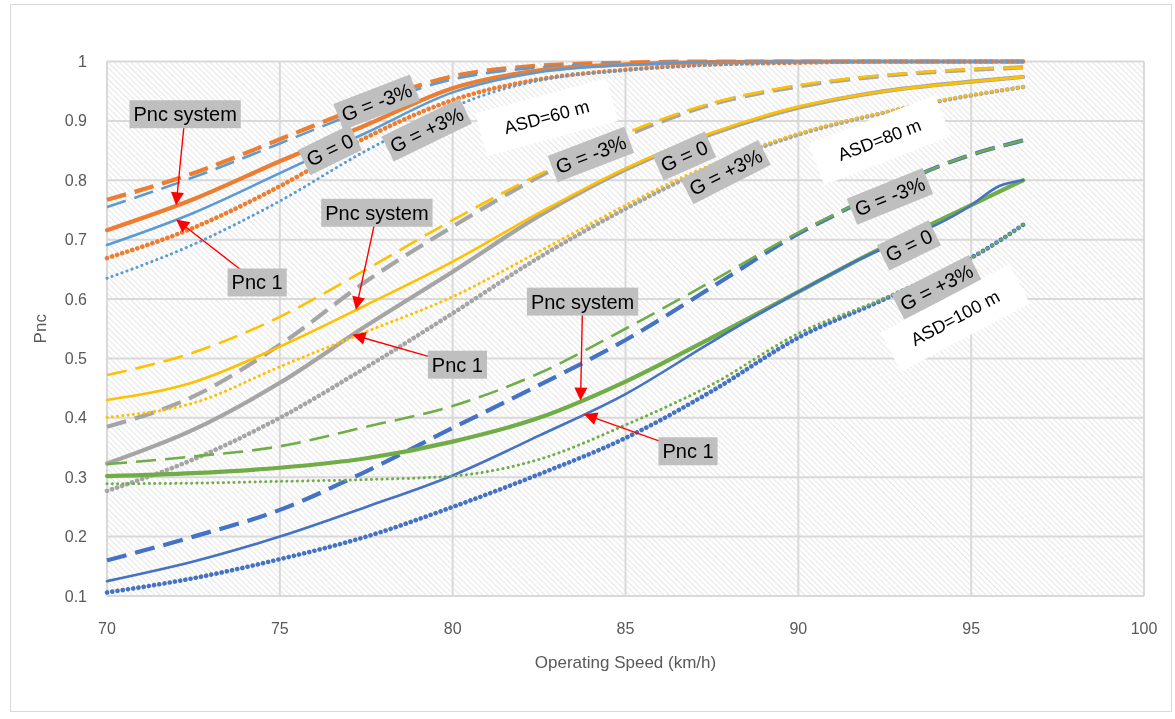 The height and width of the screenshot is (719, 1175). Describe the element at coordinates (107, 628) in the screenshot. I see `x-tick-label: 70` at that location.